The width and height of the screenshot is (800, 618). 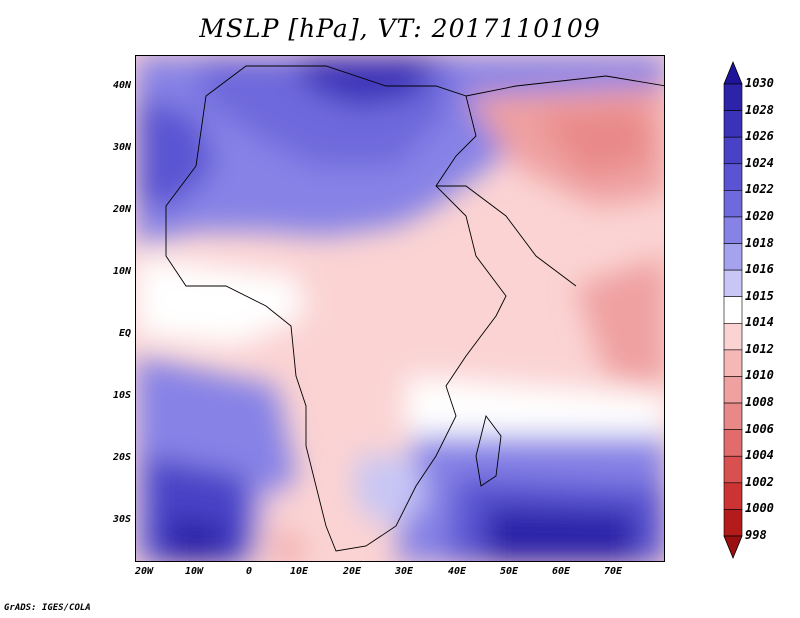 What do you see at coordinates (759, 348) in the screenshot?
I see `colorbar-label: 1012` at bounding box center [759, 348].